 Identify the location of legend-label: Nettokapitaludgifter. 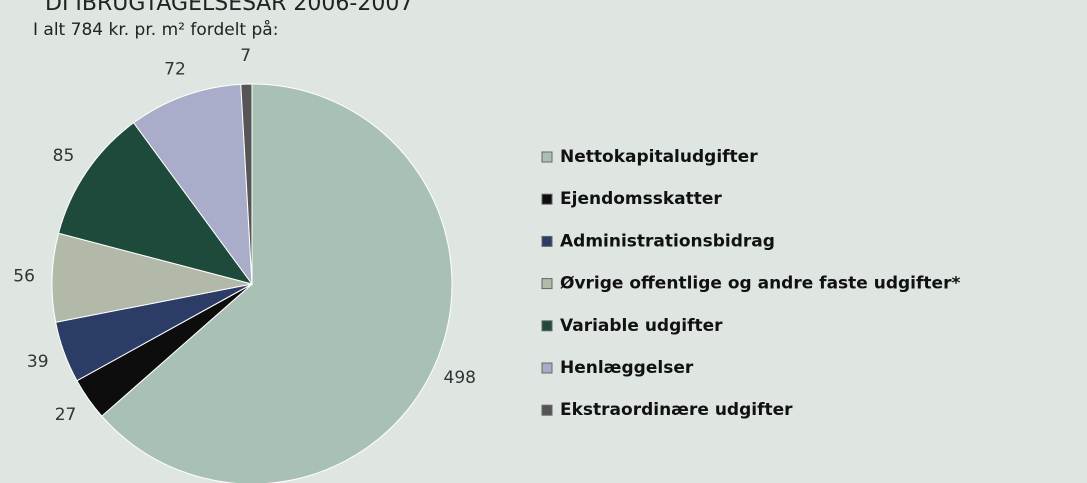
(659, 157).